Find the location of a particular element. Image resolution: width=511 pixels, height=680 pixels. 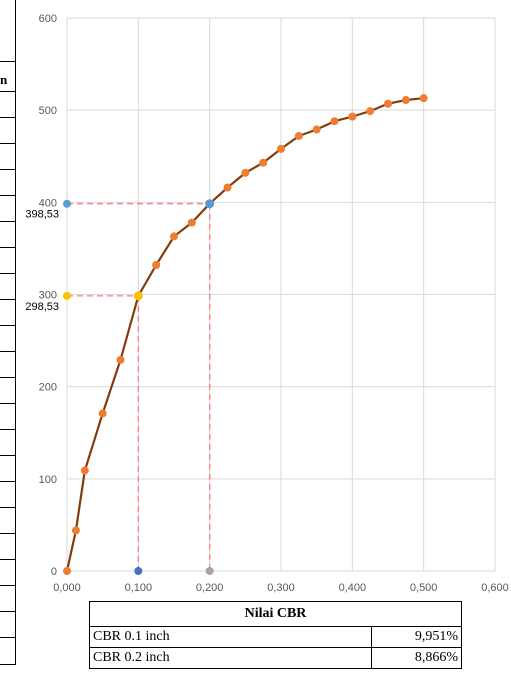

y-tick-label: 600 is located at coordinates (48, 19).